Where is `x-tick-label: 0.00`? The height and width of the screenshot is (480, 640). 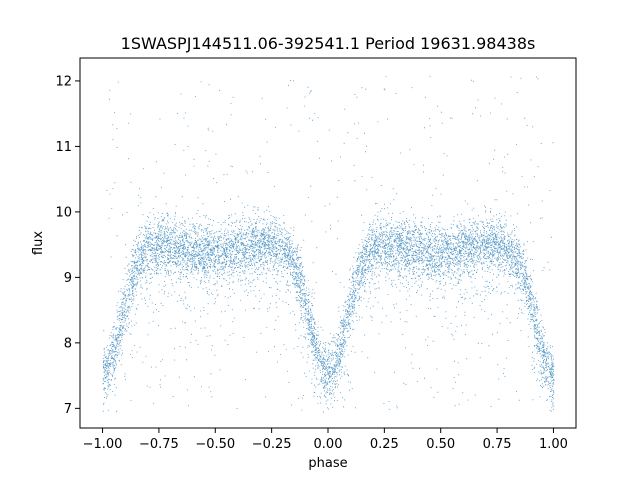
x-tick-label: 0.00 is located at coordinates (328, 444).